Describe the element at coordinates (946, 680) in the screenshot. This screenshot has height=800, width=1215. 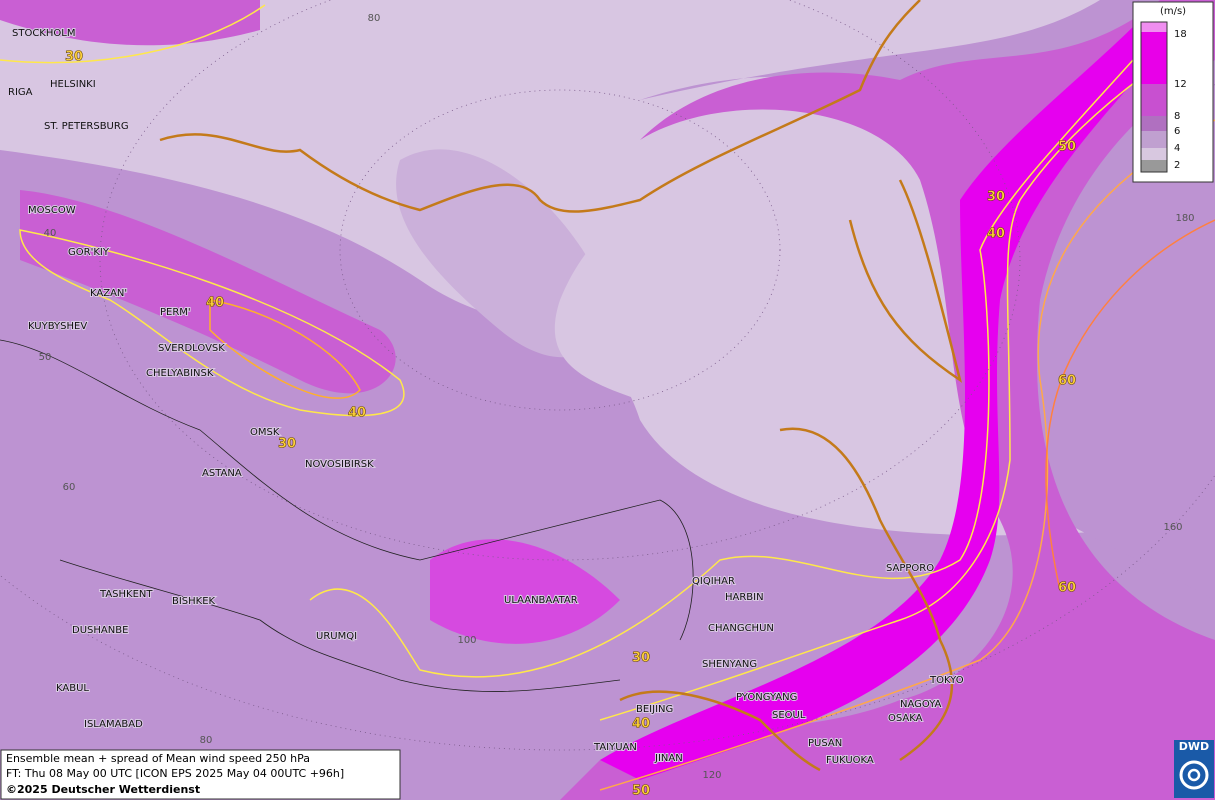
I see `city-label: TOKYO` at that location.